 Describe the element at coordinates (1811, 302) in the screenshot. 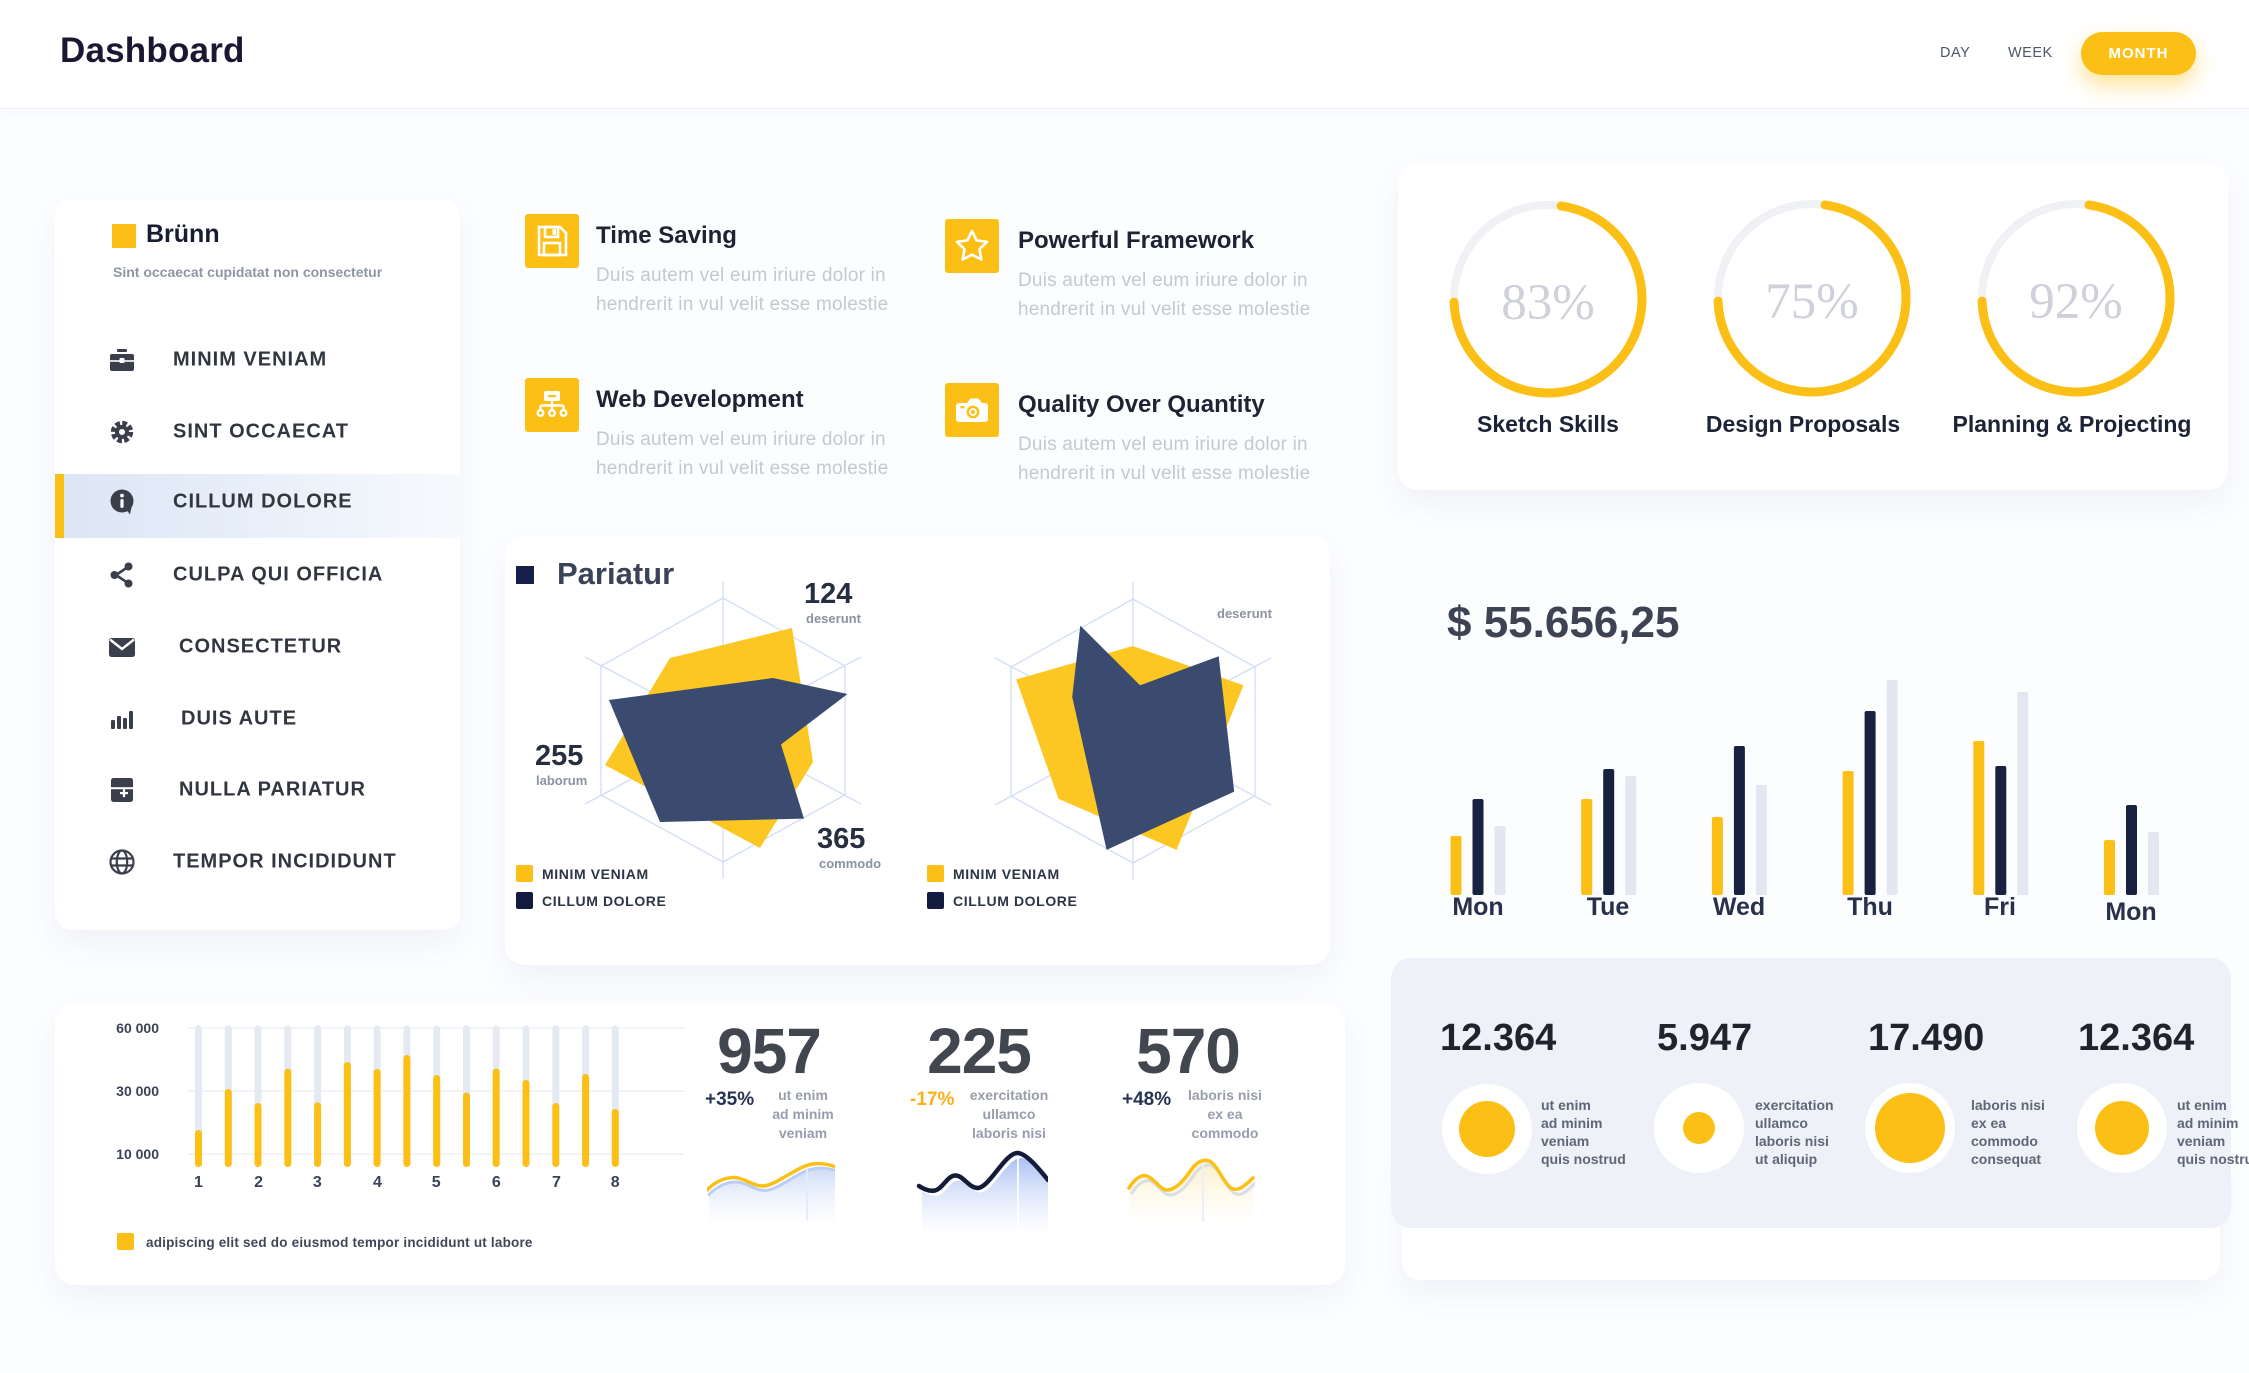

I see `svg-text: 75%` at that location.